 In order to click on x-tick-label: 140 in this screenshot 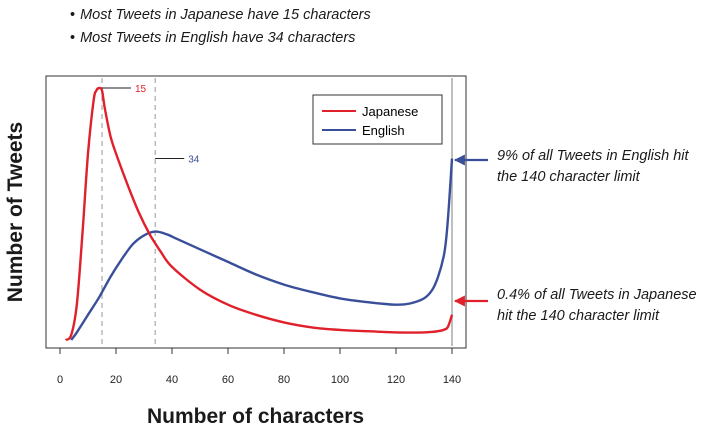, I will do `click(452, 380)`.